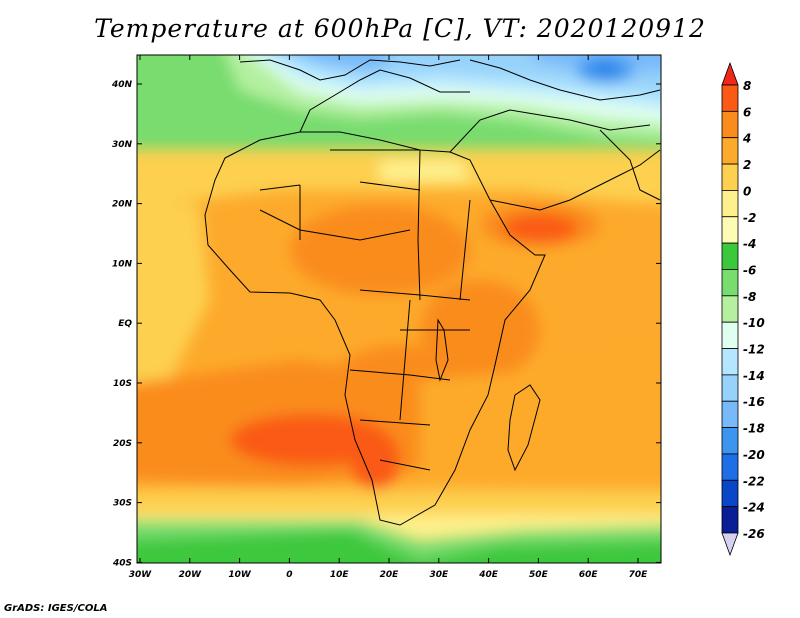 Image resolution: width=800 pixels, height=618 pixels. Describe the element at coordinates (539, 575) in the screenshot. I see `lon-label: 50E` at that location.